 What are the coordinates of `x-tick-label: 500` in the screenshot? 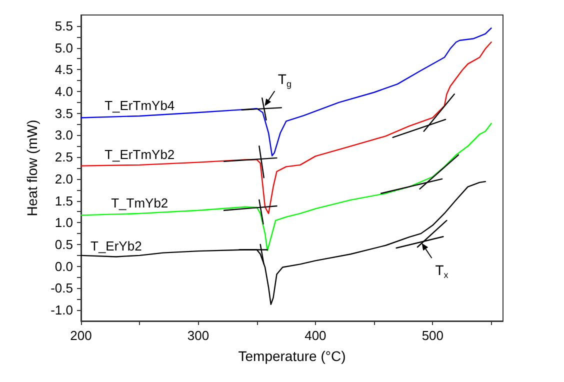 It's located at (433, 335).